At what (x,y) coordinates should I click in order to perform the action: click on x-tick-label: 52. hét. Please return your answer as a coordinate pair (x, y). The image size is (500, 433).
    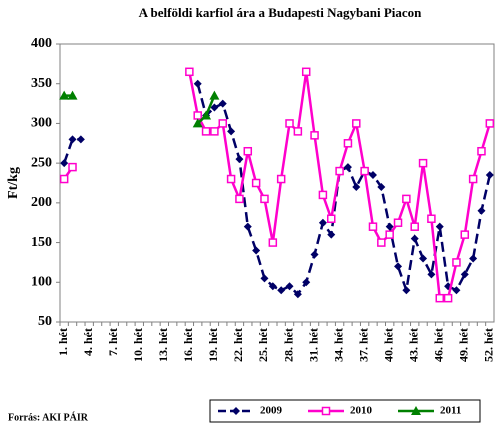
    Looking at the image, I should click on (489, 345).